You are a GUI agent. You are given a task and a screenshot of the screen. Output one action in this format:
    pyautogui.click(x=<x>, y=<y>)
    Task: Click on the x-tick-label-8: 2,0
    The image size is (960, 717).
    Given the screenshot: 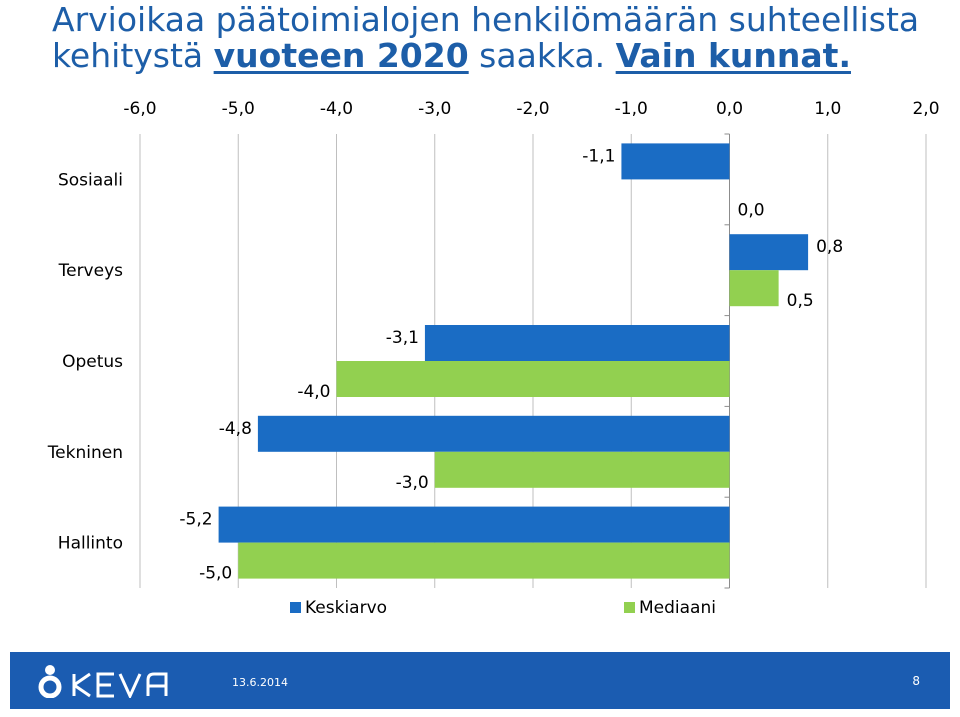 What is the action you would take?
    pyautogui.click(x=925, y=109)
    